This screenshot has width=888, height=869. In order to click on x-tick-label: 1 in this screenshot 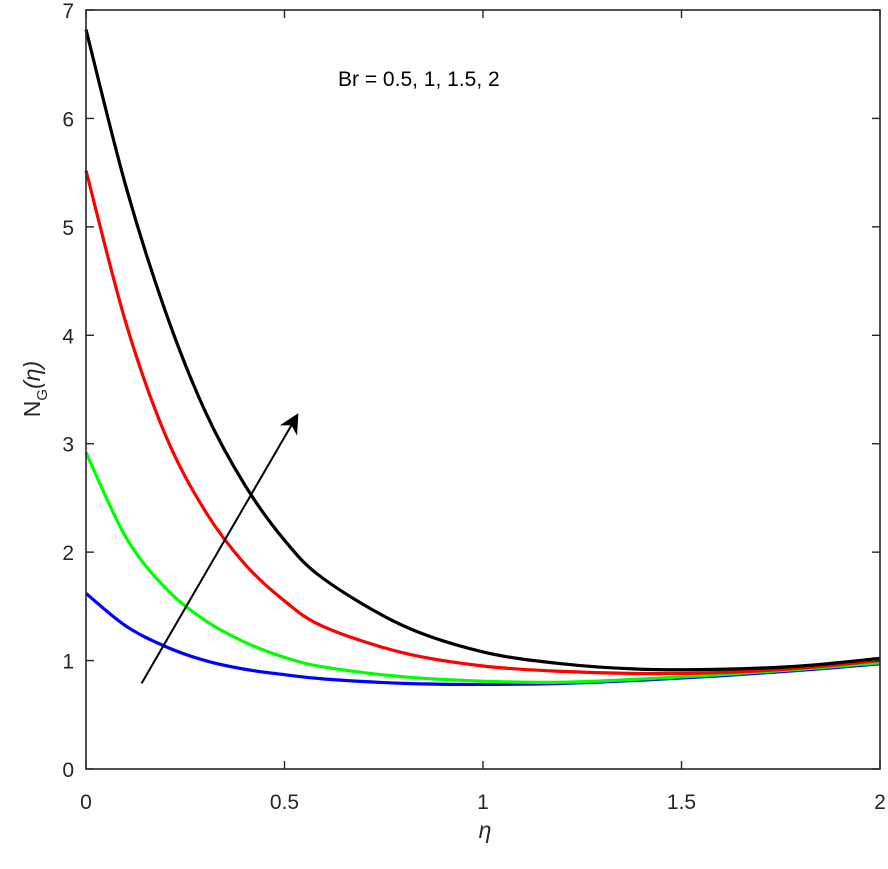, I will do `click(483, 802)`.